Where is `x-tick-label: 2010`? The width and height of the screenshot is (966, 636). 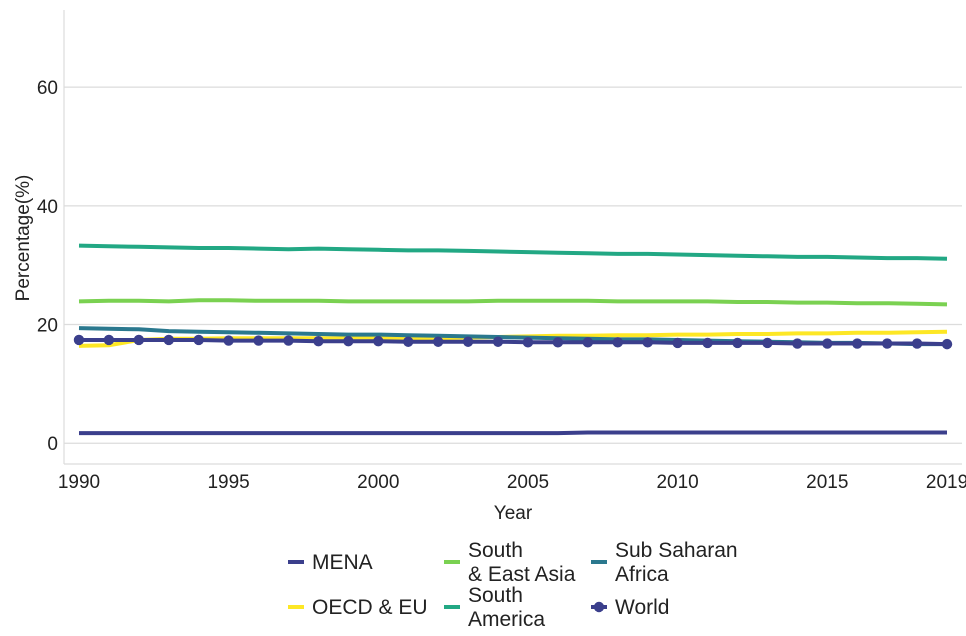
x-tick-label: 2010 is located at coordinates (677, 482).